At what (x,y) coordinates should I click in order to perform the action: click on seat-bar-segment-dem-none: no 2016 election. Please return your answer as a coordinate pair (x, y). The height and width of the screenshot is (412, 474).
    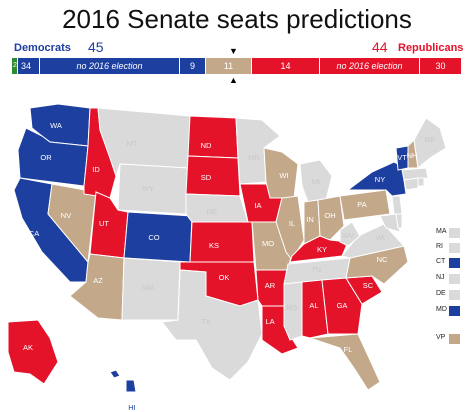
    Looking at the image, I should click on (110, 66).